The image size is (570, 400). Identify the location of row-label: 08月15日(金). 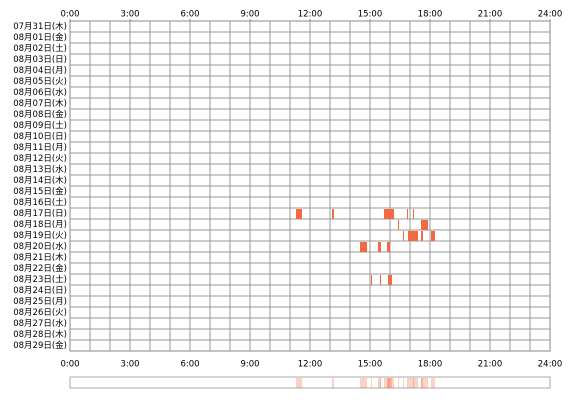
(40, 191).